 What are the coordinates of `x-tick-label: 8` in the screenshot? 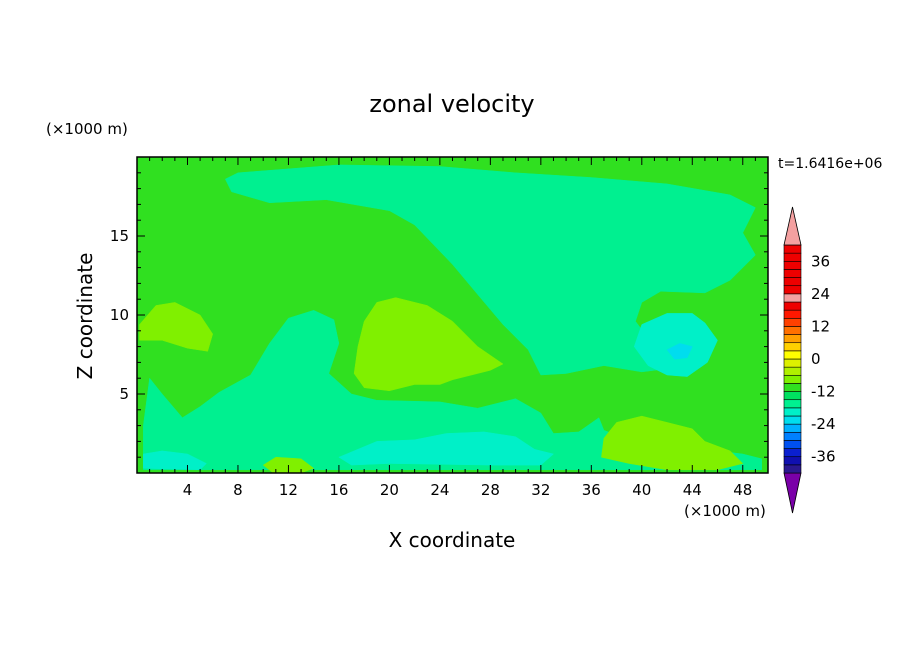 It's located at (238, 490).